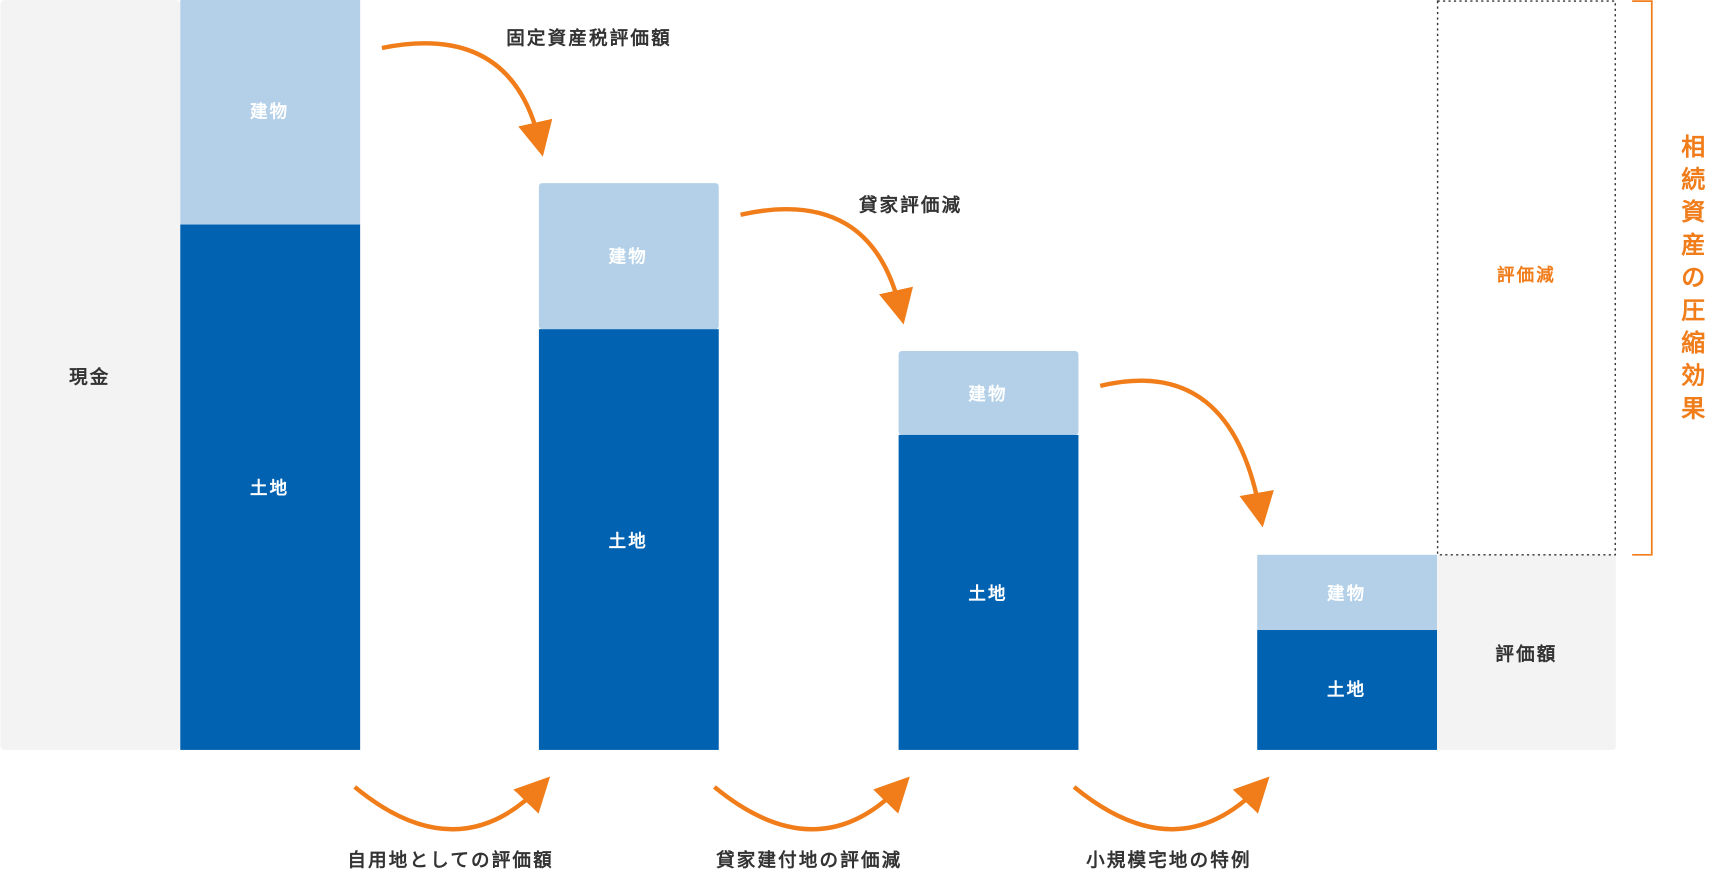 Image resolution: width=1710 pixels, height=872 pixels. What do you see at coordinates (1694, 343) in the screenshot?
I see `svg-text: 縮` at bounding box center [1694, 343].